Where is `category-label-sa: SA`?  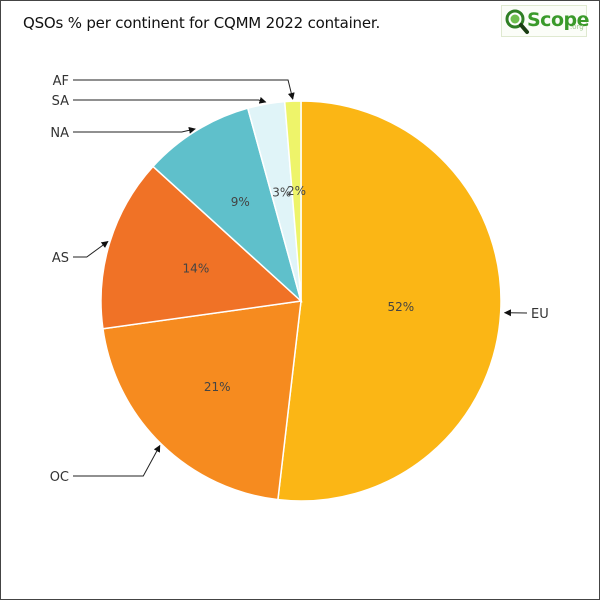
category-label-sa: SA is located at coordinates (60, 101).